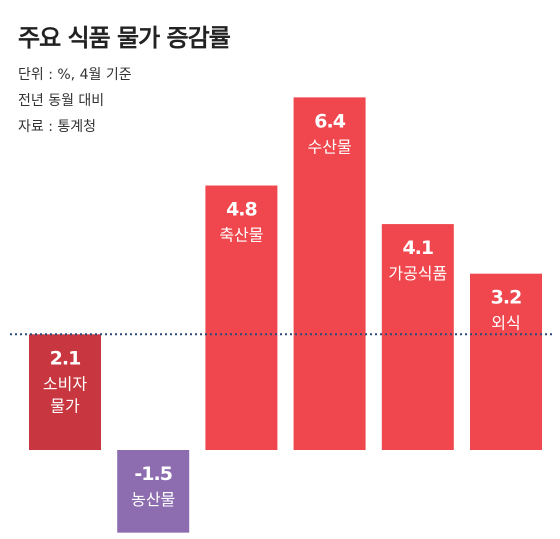 This screenshot has height=539, width=560. What do you see at coordinates (330, 146) in the screenshot?
I see `category-label-4: 수산물` at bounding box center [330, 146].